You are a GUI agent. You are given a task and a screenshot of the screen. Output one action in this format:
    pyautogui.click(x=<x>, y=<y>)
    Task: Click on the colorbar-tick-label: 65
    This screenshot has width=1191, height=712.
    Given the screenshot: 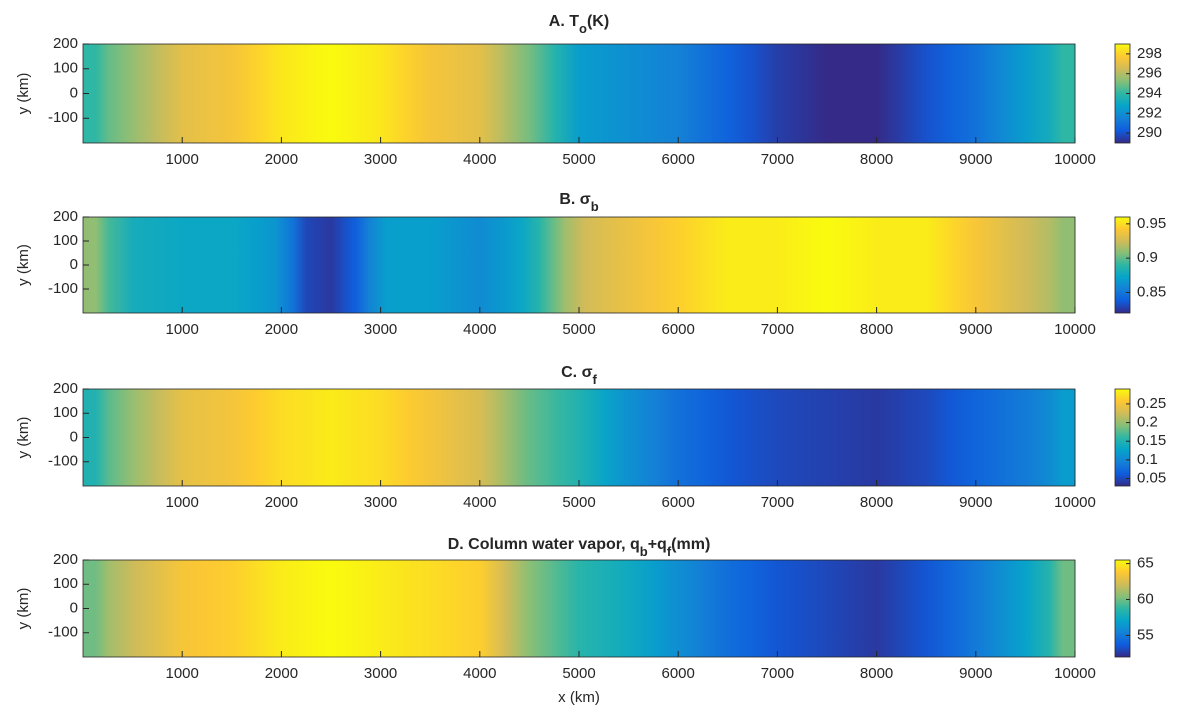 What is the action you would take?
    pyautogui.click(x=1145, y=563)
    